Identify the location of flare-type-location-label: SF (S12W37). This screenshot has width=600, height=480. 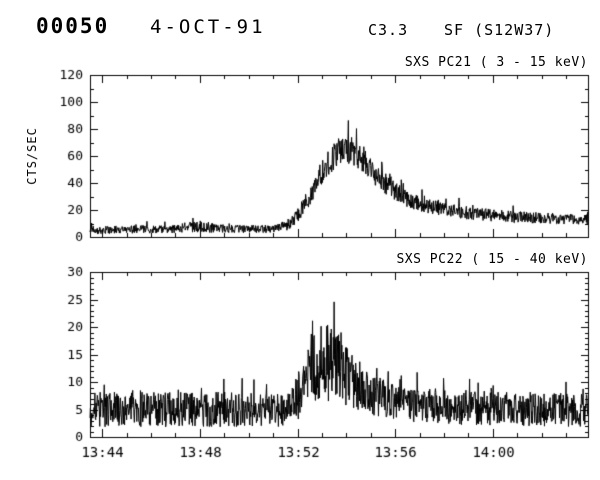
(499, 30).